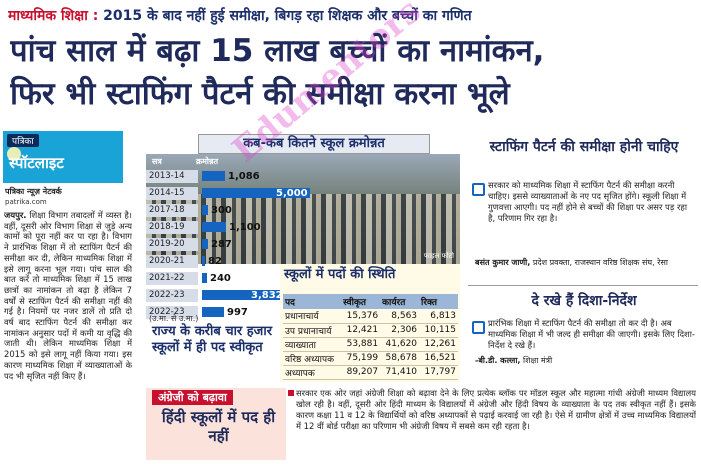  What do you see at coordinates (400, 358) in the screenshot?
I see `post-value-cell: 58,678` at bounding box center [400, 358].